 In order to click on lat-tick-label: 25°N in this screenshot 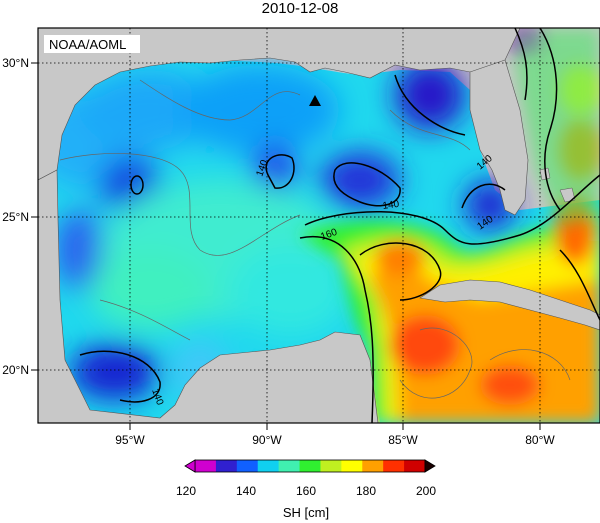, I will do `click(15, 217)`.